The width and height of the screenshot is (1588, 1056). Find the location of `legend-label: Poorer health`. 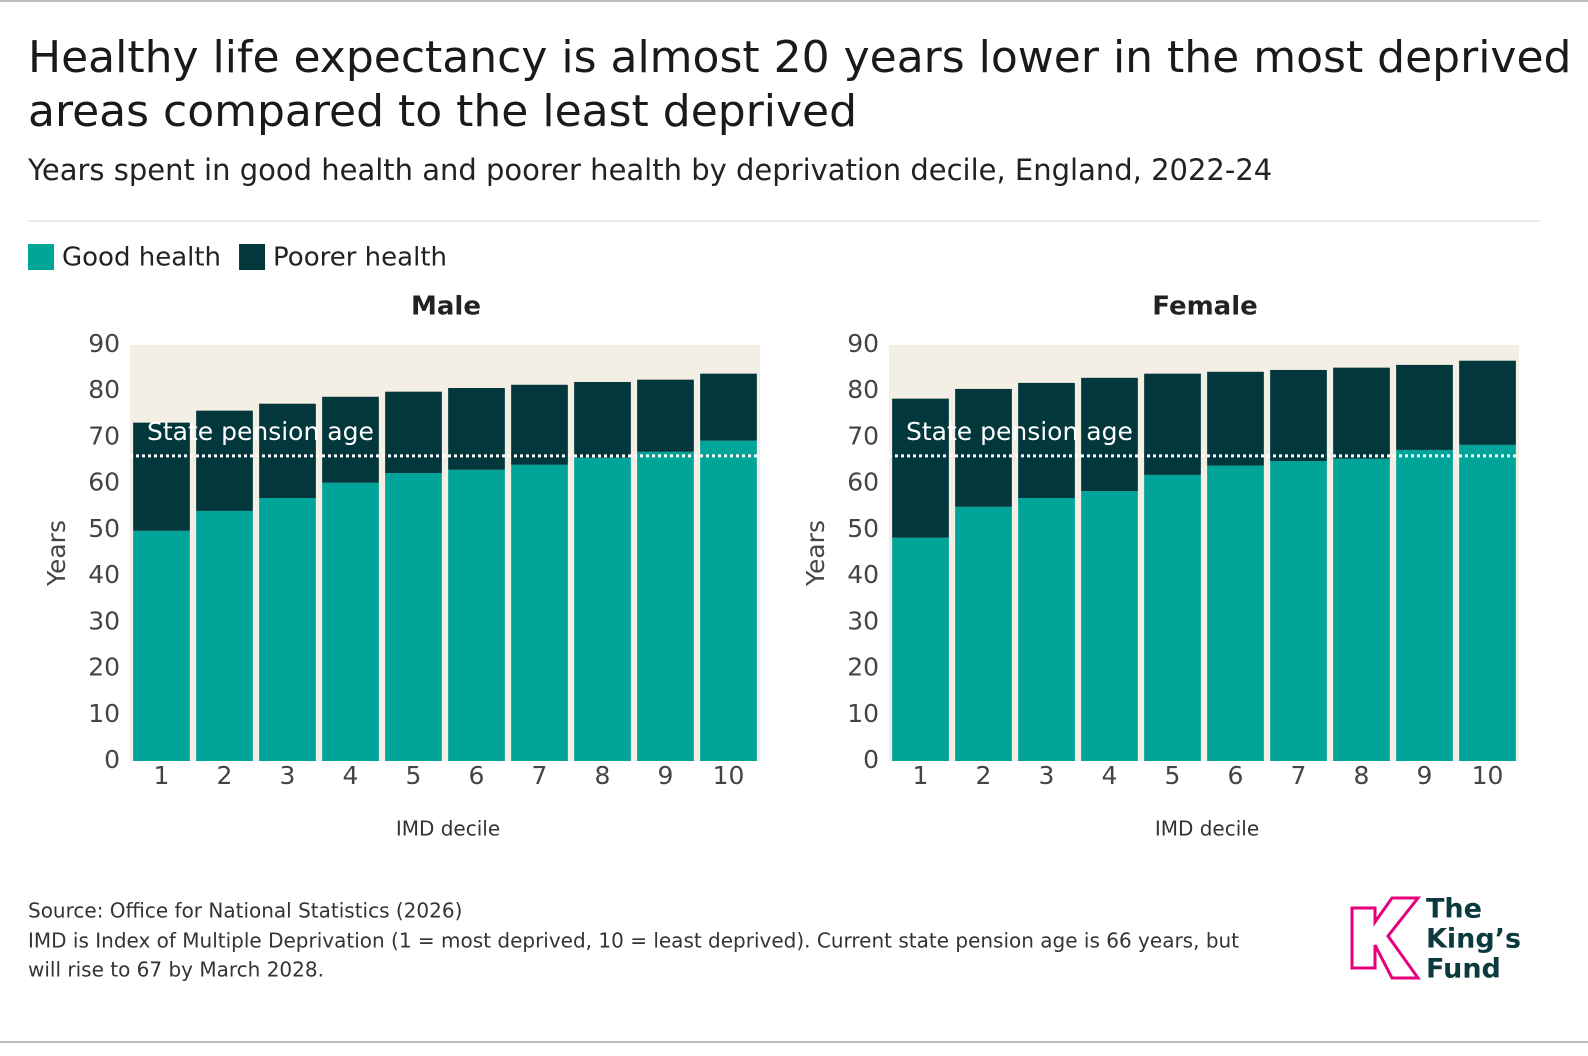

legend-label: Poorer health is located at coordinates (360, 258).